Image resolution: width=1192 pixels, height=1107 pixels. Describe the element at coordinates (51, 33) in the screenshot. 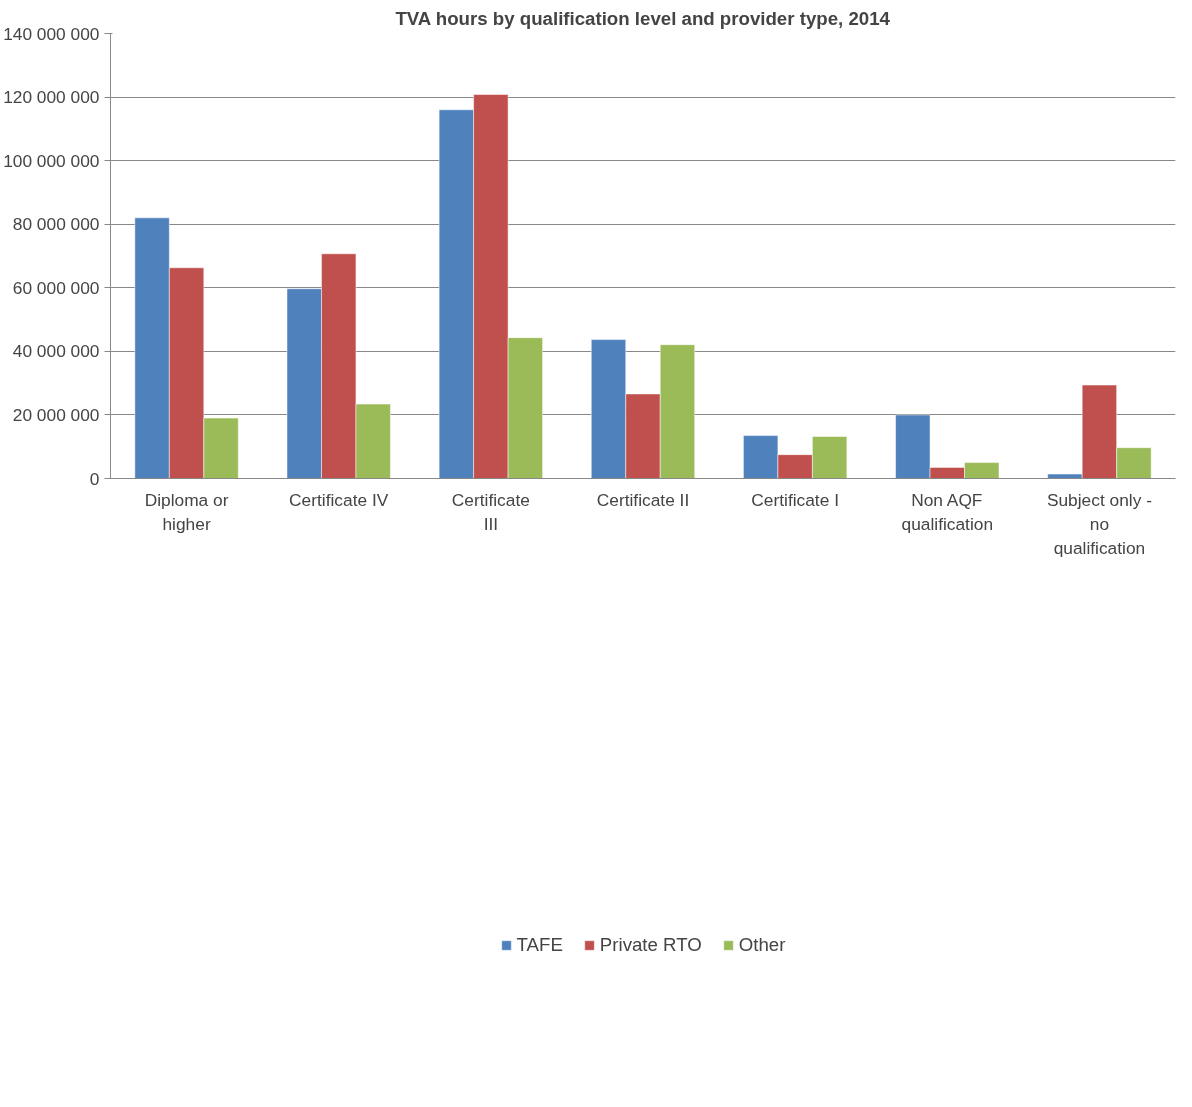

I see `y-tick-label: 140 000 000` at that location.